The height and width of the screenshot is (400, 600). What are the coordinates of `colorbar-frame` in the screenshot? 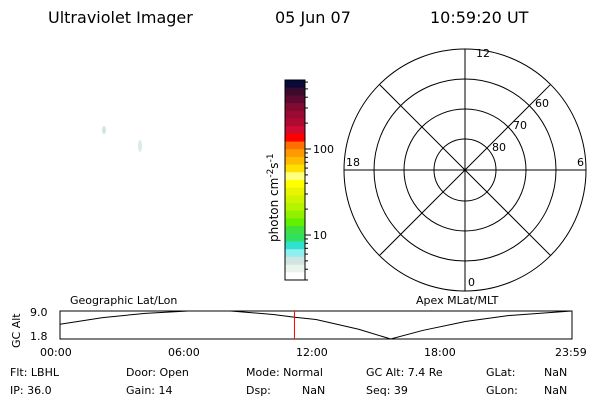 It's located at (295, 180).